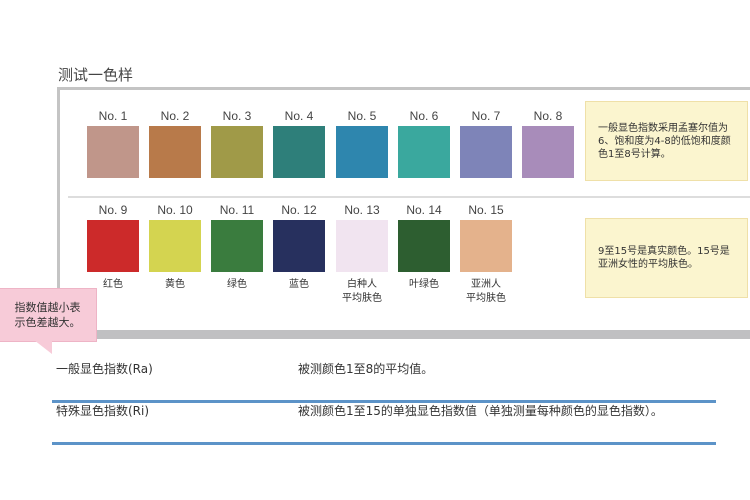  I want to click on color-sample: No. 4, so click(299, 143).